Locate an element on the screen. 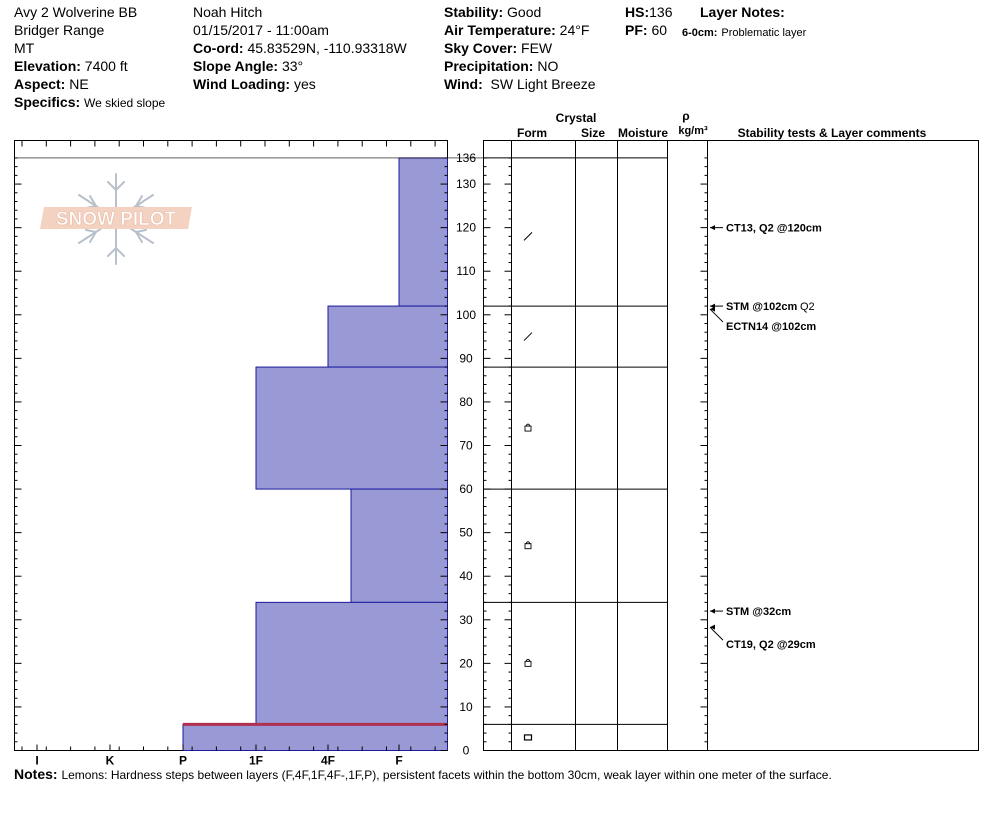 This screenshot has width=994, height=840. specifics: Specifics: We skied slope is located at coordinates (89, 102).